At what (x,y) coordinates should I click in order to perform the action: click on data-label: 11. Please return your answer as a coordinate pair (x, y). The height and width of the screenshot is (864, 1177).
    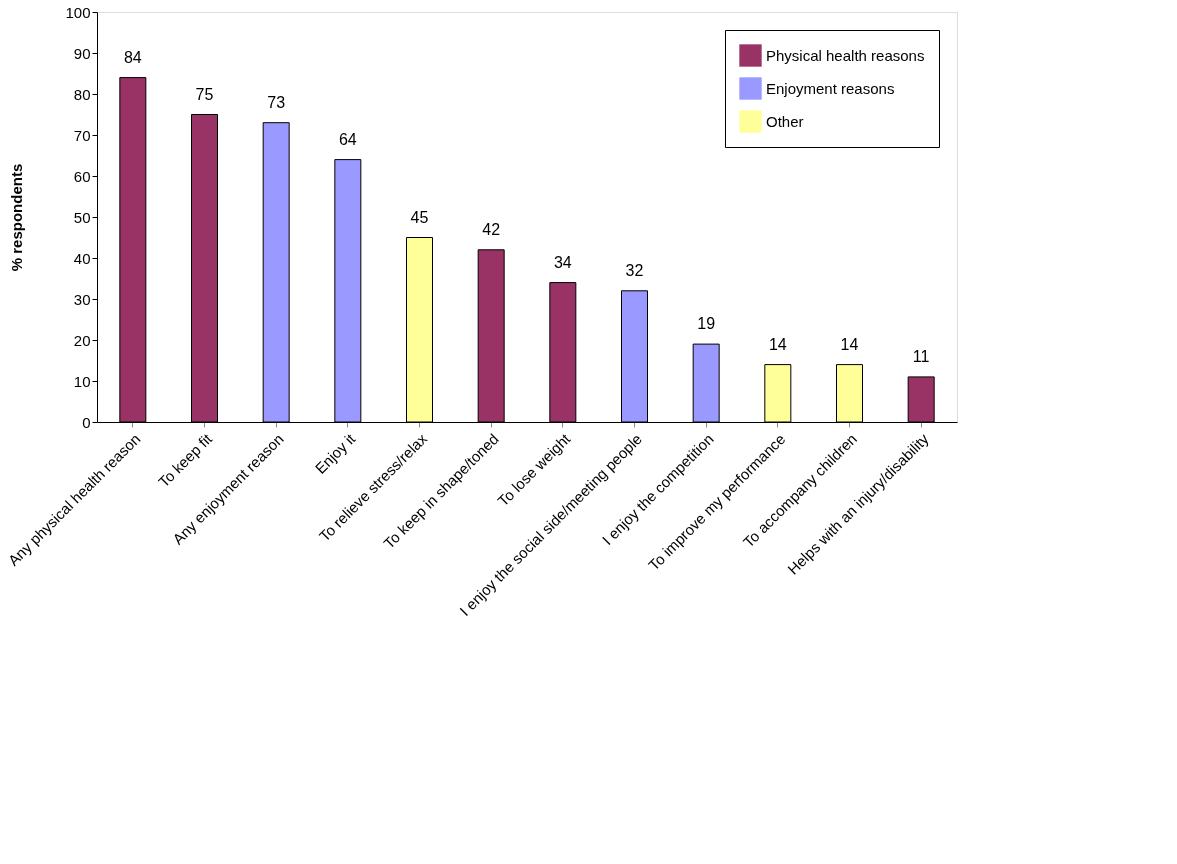
    Looking at the image, I should click on (921, 356).